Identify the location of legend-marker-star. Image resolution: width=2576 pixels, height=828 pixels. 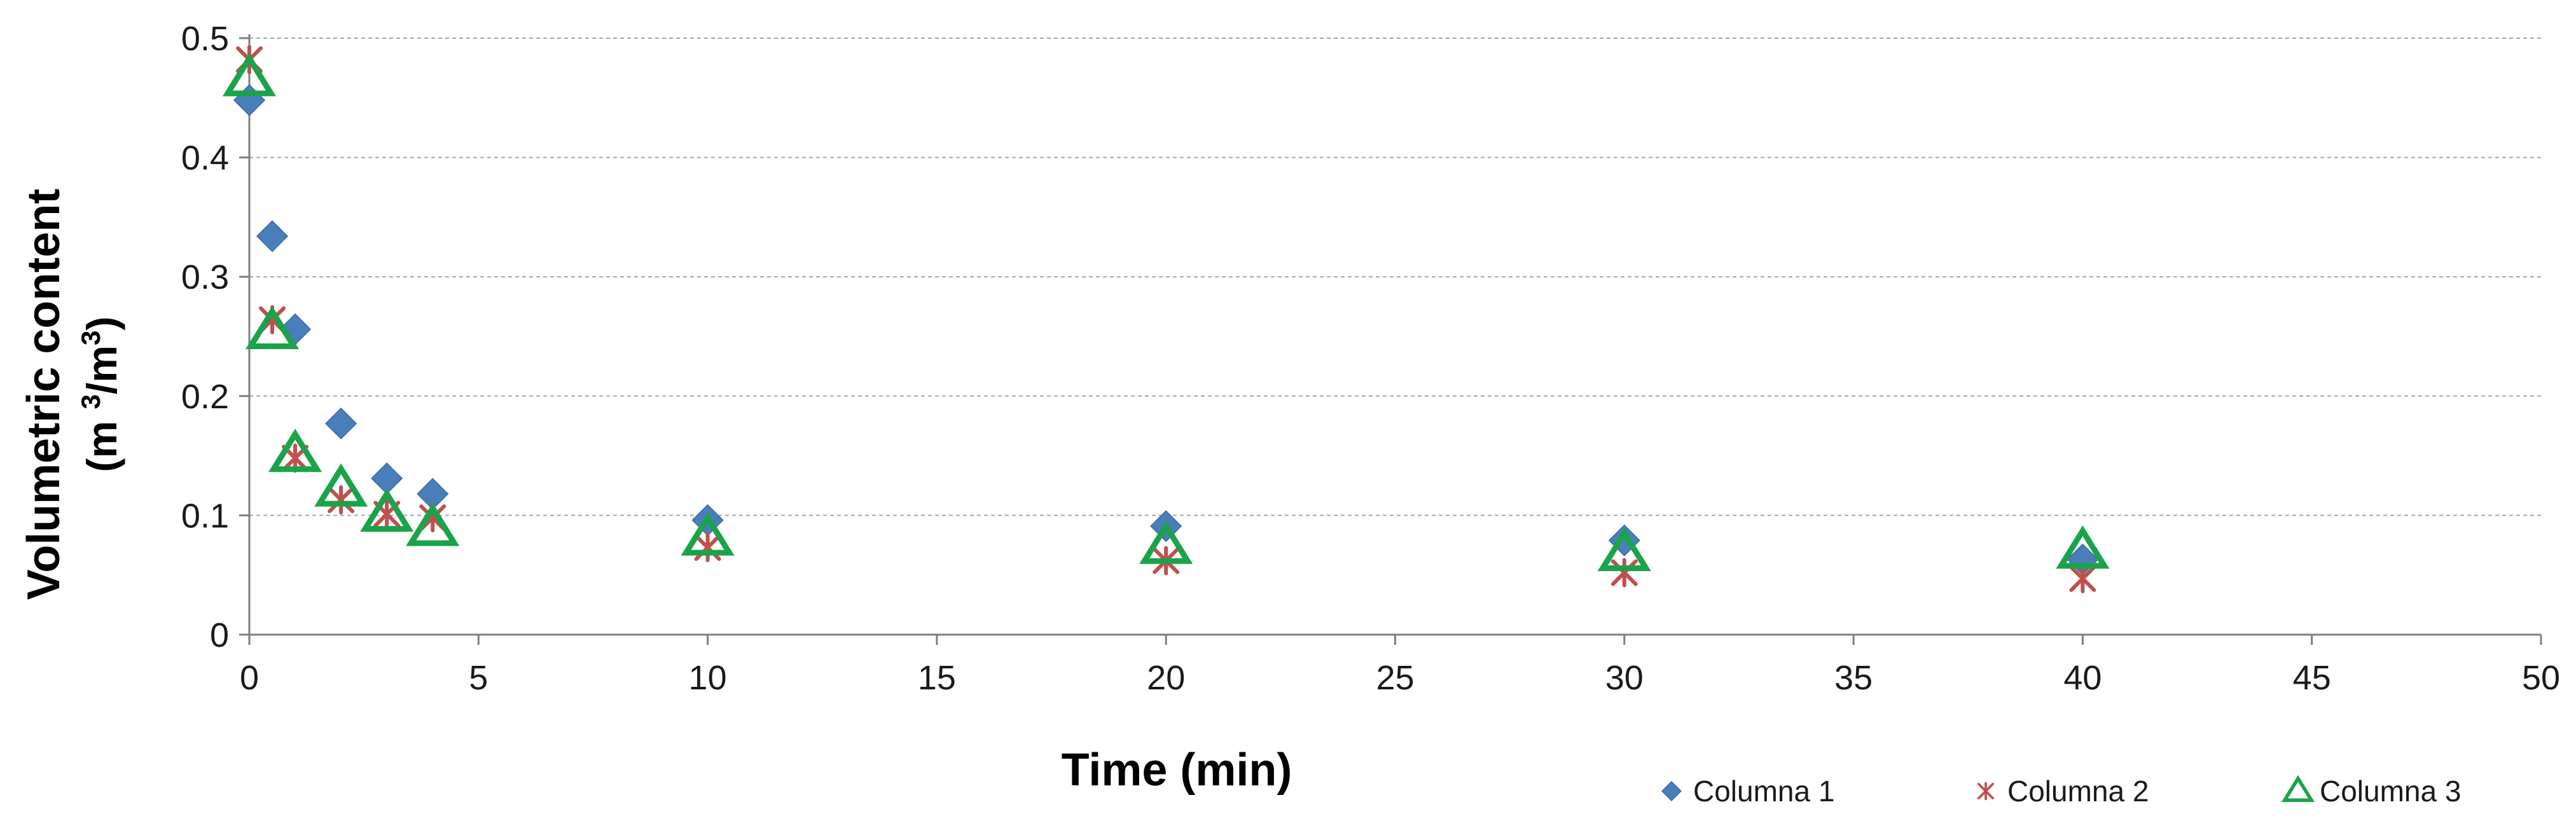
(1986, 792).